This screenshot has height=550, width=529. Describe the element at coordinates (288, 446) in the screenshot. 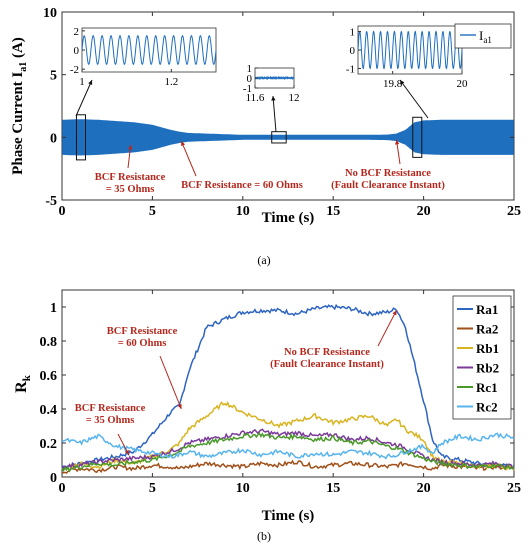

I see `series-line-rc2` at that location.